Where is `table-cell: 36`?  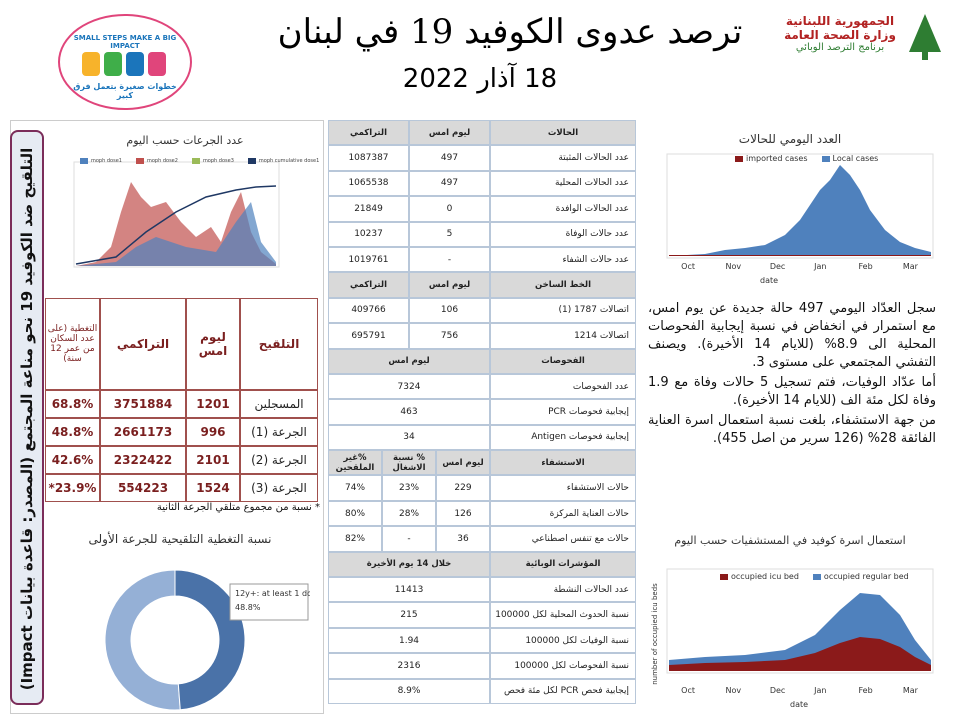 table-cell: 36 is located at coordinates (463, 539).